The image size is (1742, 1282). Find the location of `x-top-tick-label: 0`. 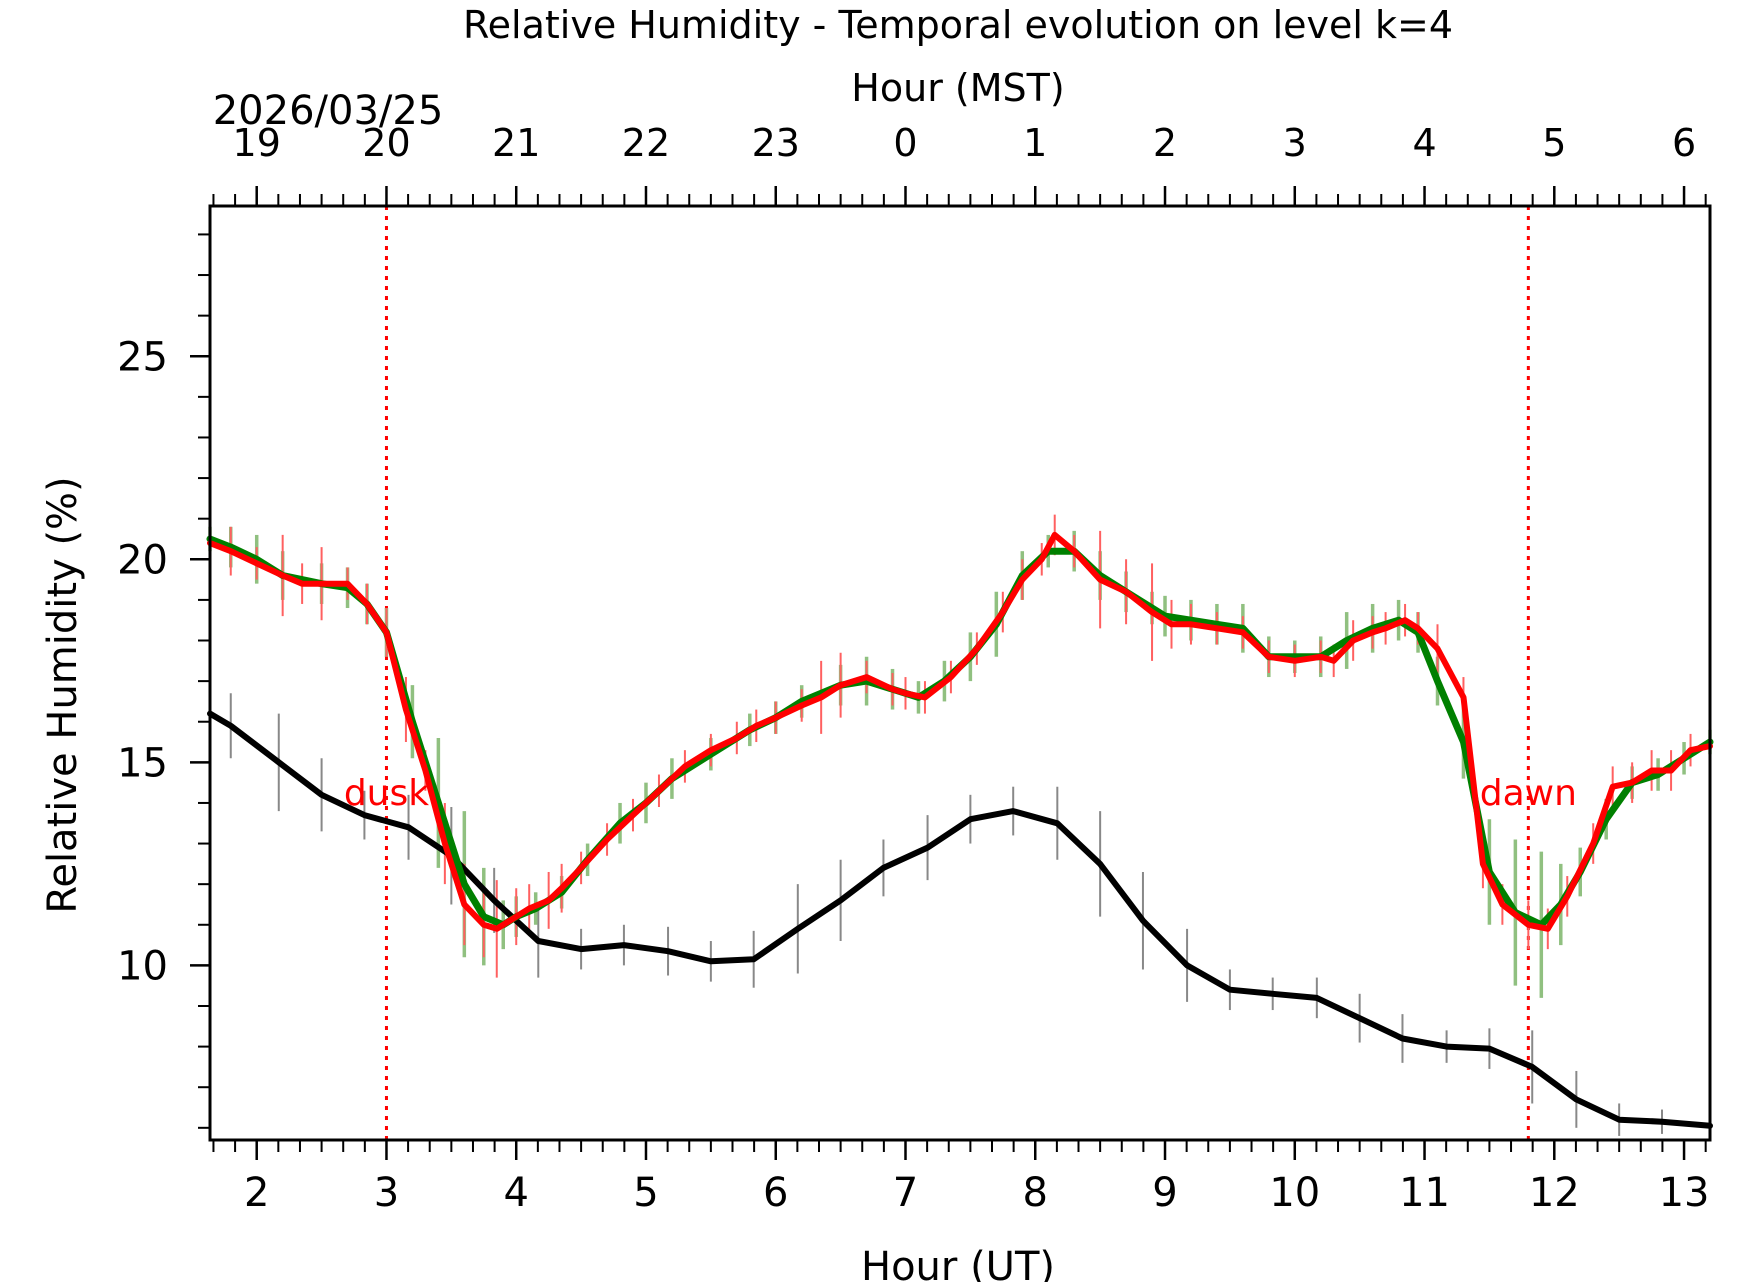

x-top-tick-label: 0 is located at coordinates (905, 143).